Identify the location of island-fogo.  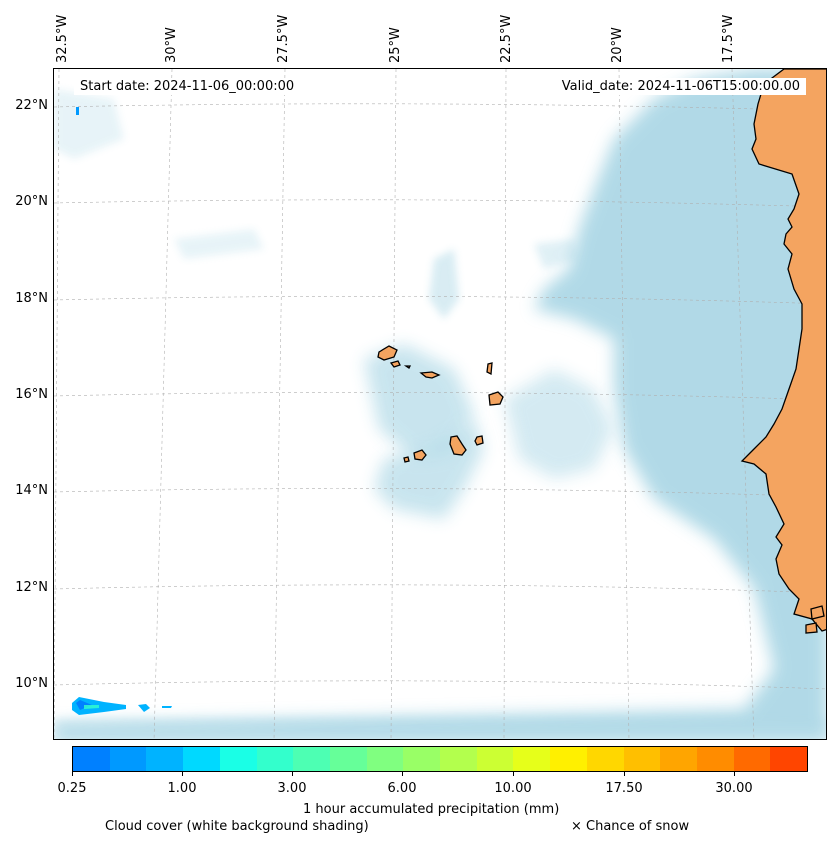
(420, 455).